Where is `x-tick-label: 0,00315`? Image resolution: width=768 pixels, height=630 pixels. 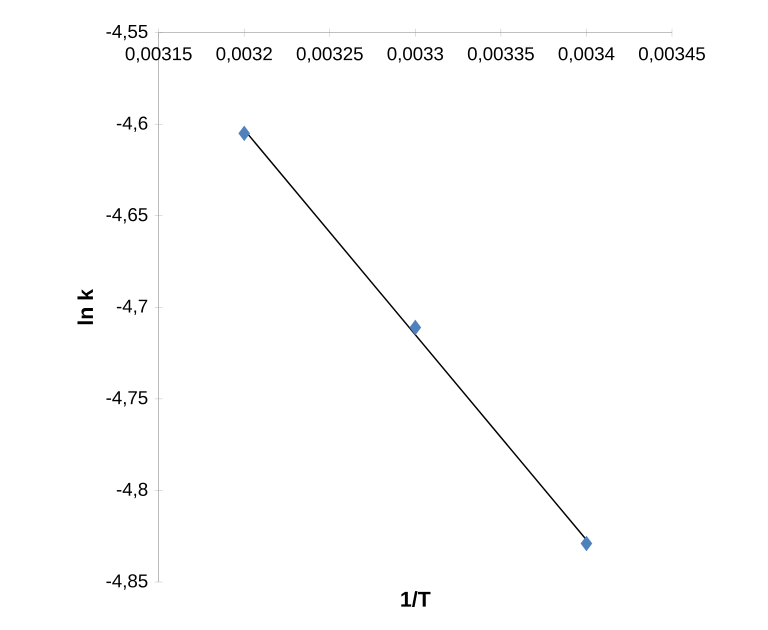
x-tick-label: 0,00315 is located at coordinates (159, 55).